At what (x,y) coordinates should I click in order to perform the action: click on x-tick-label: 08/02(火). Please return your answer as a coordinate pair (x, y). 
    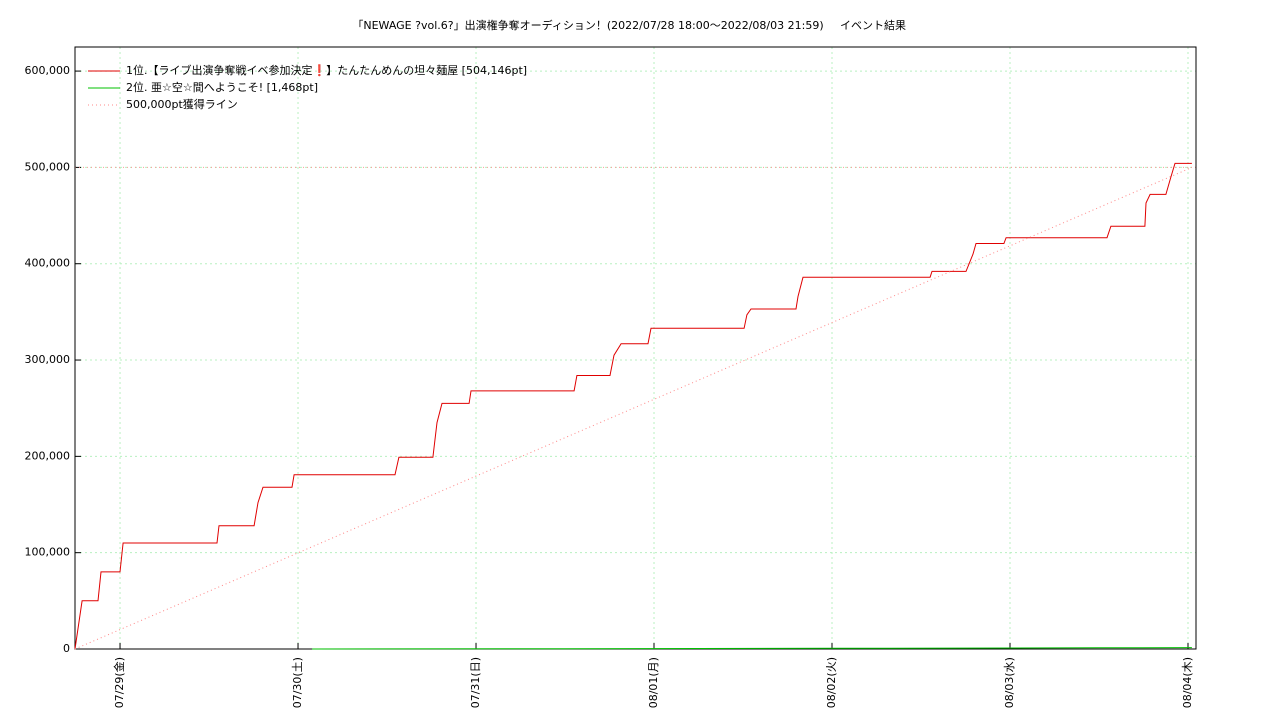
    Looking at the image, I should click on (831, 682).